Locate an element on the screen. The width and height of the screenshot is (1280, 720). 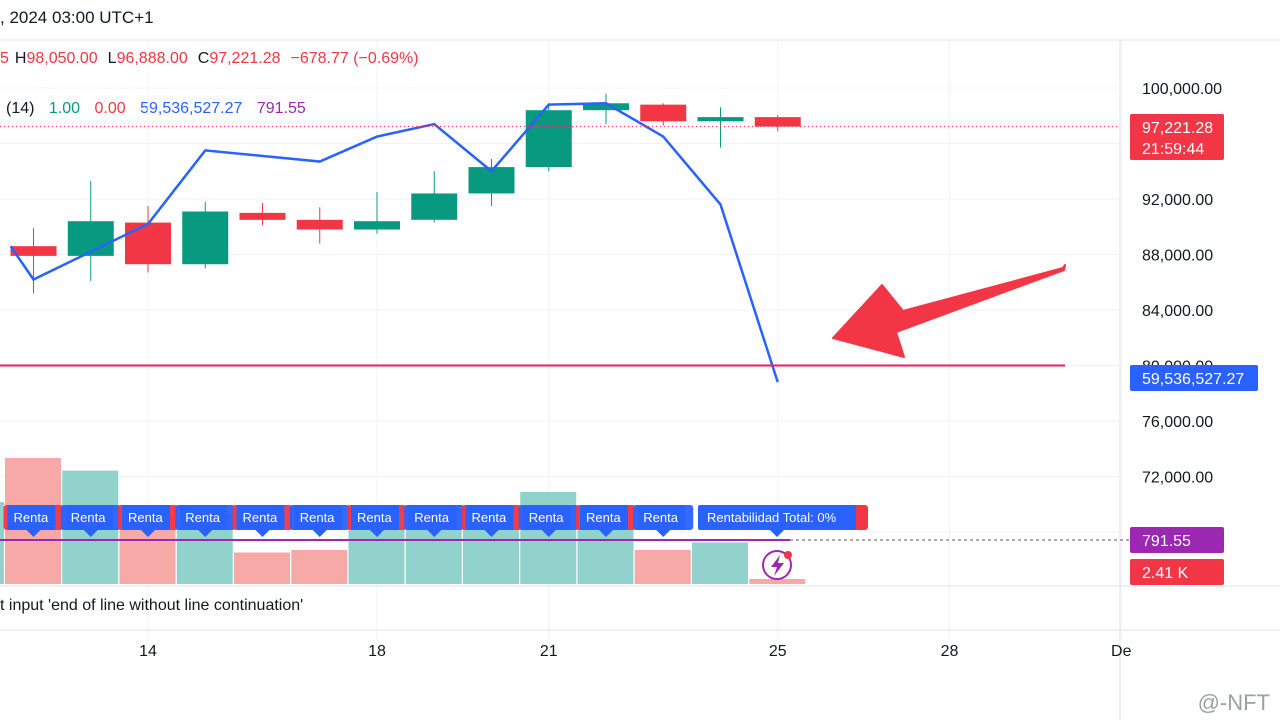
volume-value-tag-text: 2.41 K is located at coordinates (1165, 573).